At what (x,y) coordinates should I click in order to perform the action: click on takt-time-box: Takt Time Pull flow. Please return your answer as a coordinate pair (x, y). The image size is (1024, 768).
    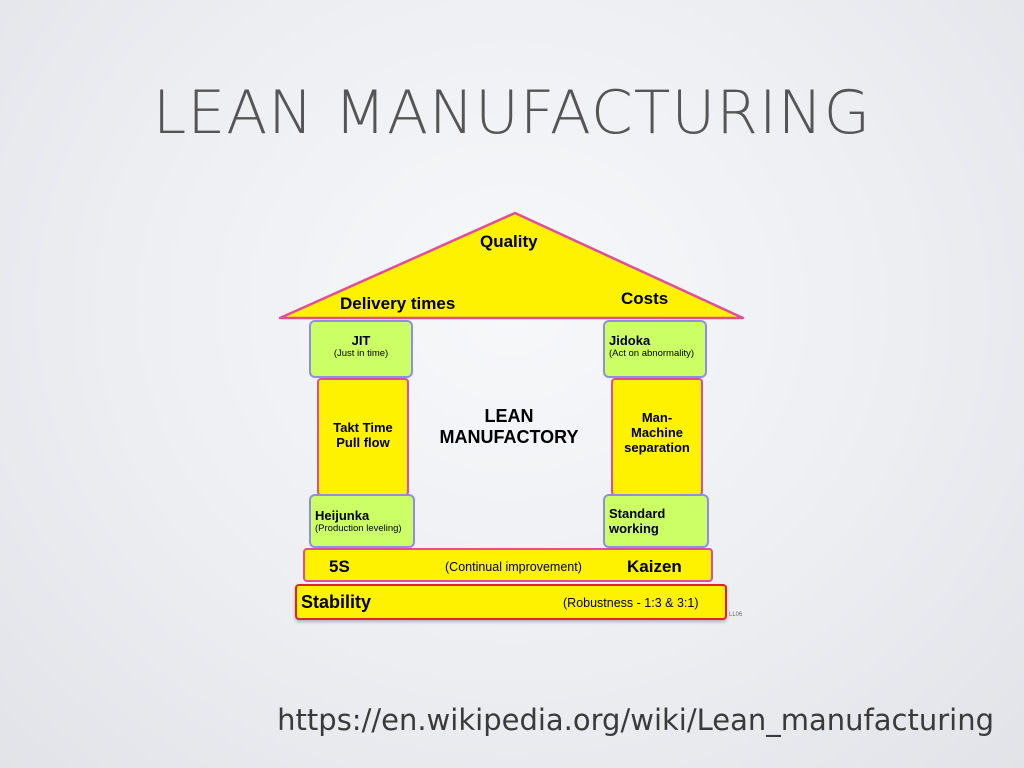
    Looking at the image, I should click on (363, 437).